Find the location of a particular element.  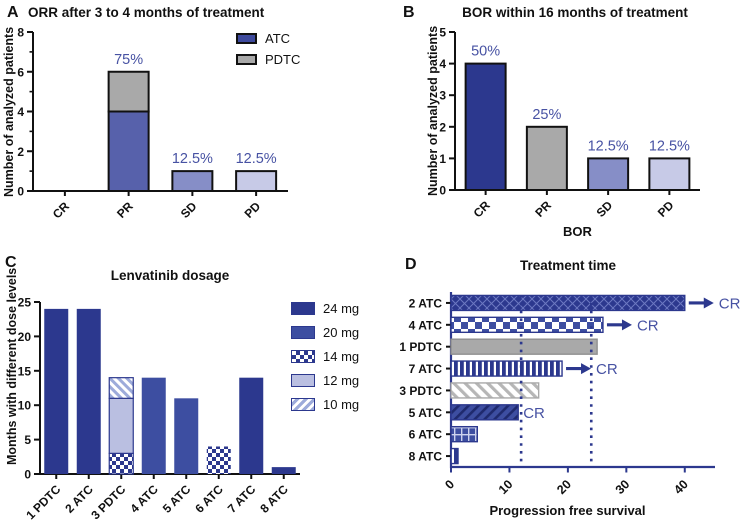

patient-label: 4 ATC is located at coordinates (426, 325).